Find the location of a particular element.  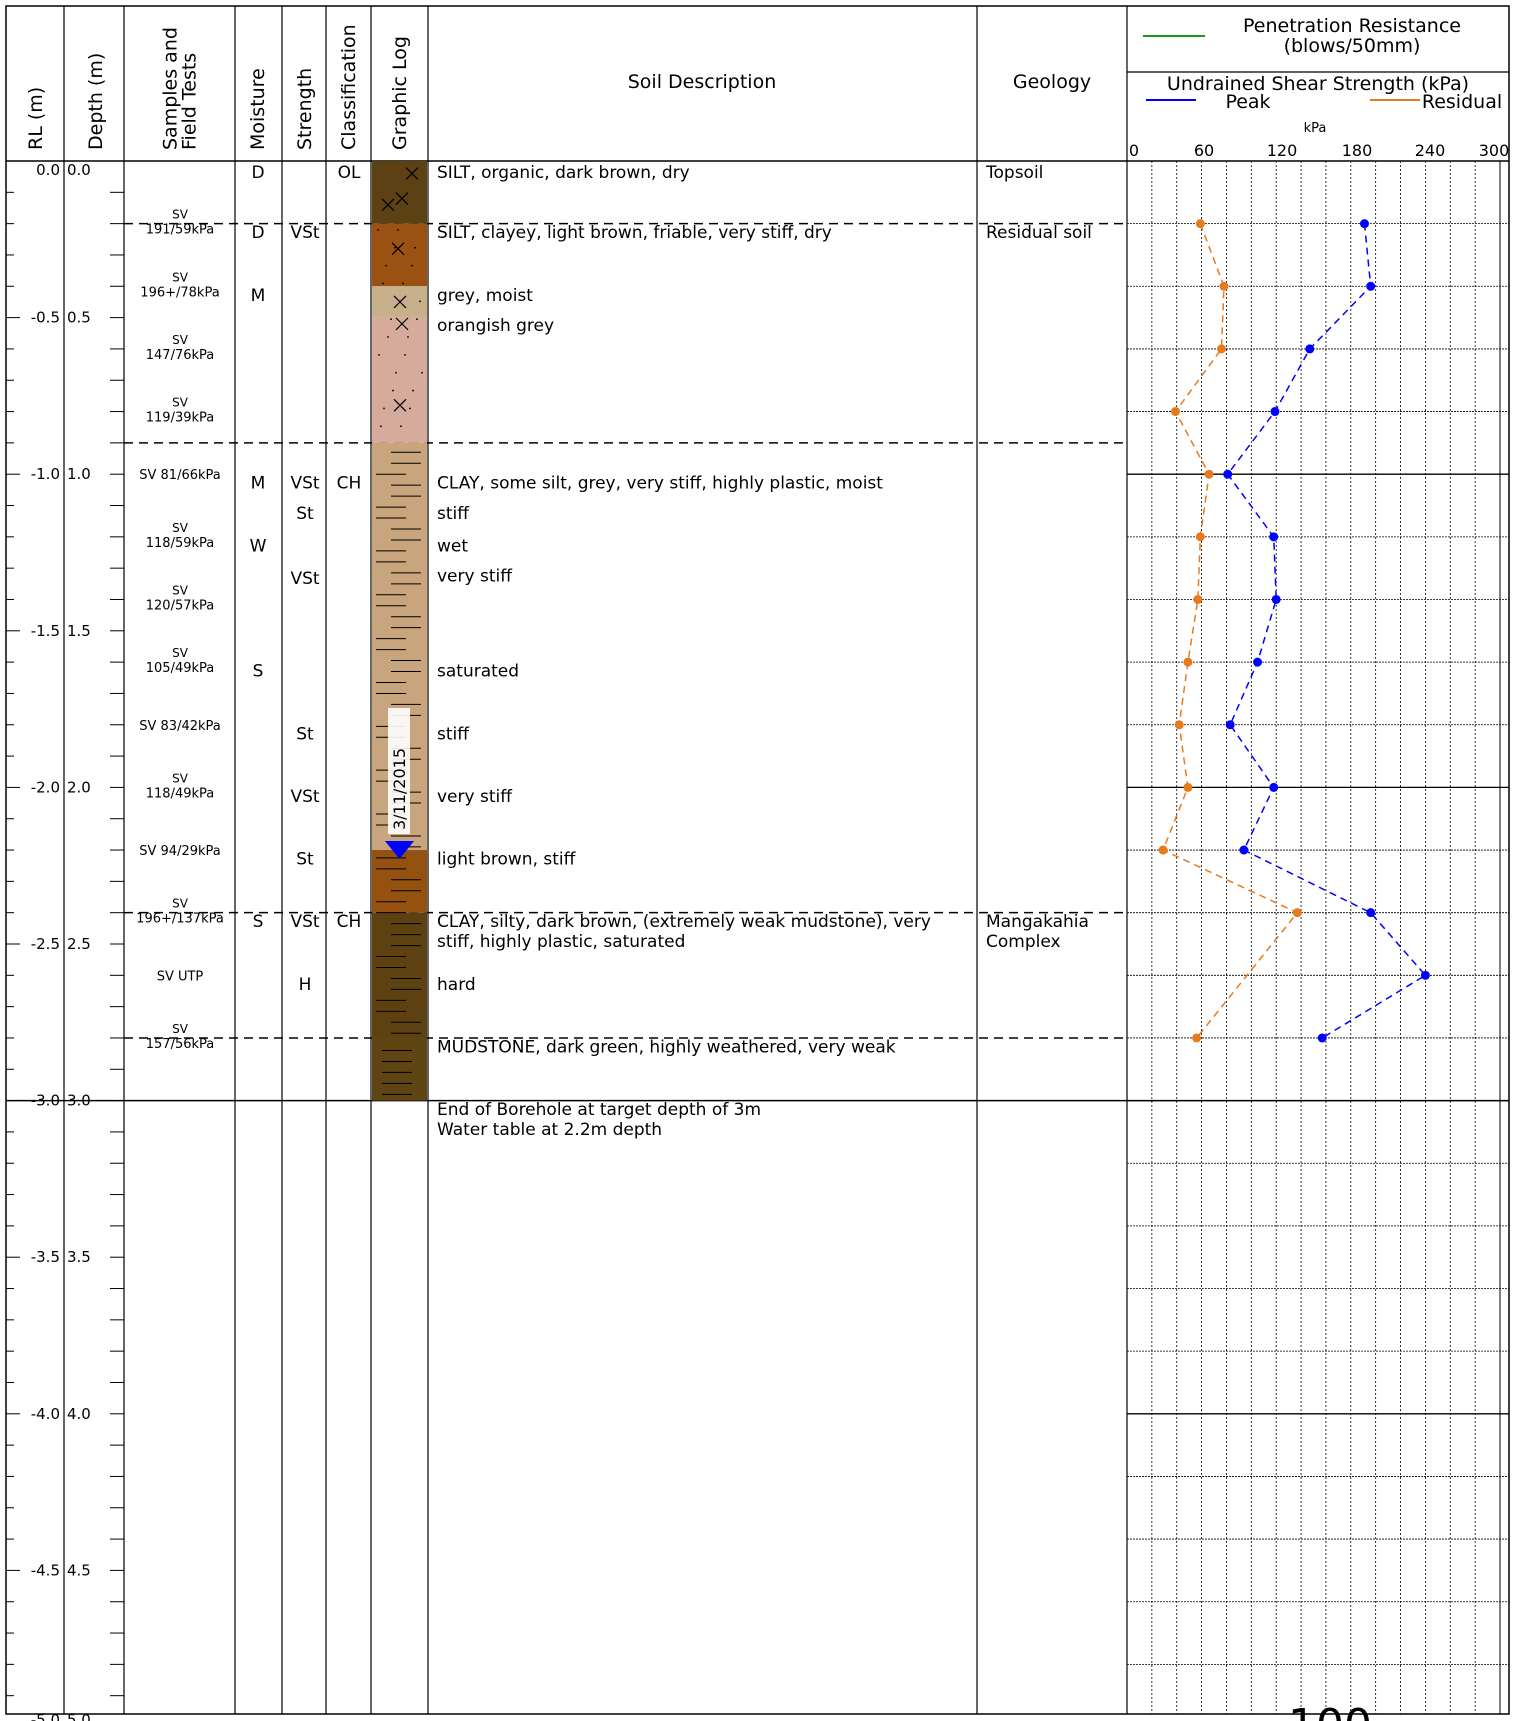

depth-header: Depth (m) is located at coordinates (96, 101).